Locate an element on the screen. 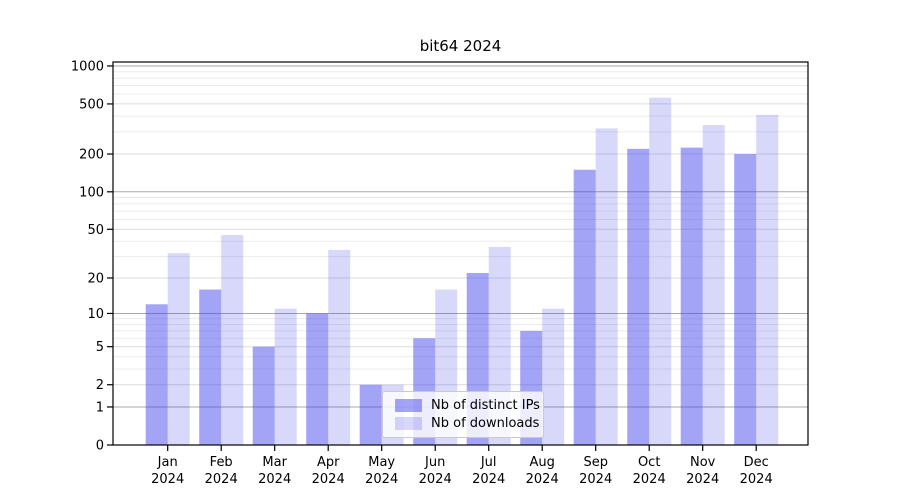 This screenshot has height=500, width=900. legend-swatch-downloads is located at coordinates (408, 423).